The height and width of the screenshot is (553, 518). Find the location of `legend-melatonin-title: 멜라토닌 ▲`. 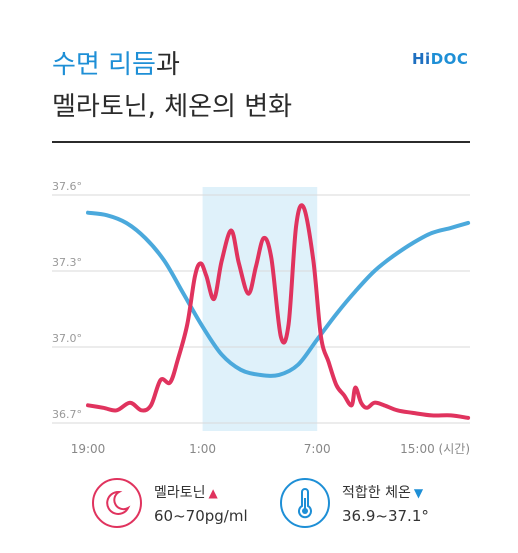

legend-melatonin-title: 멜라토닌 ▲ is located at coordinates (201, 493).